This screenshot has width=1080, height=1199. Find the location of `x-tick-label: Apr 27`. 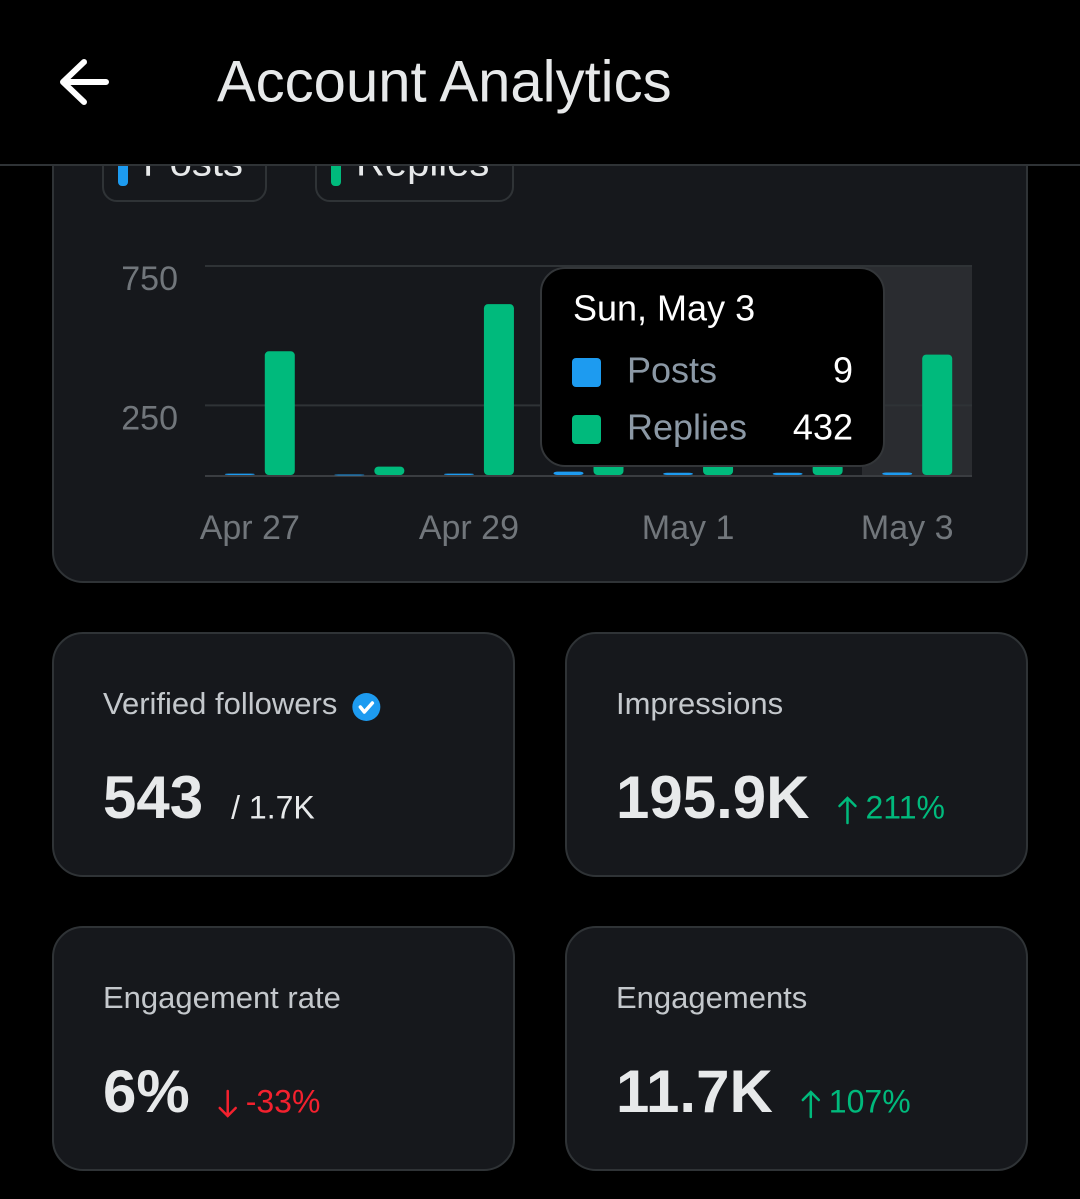

x-tick-label: Apr 27 is located at coordinates (250, 528).